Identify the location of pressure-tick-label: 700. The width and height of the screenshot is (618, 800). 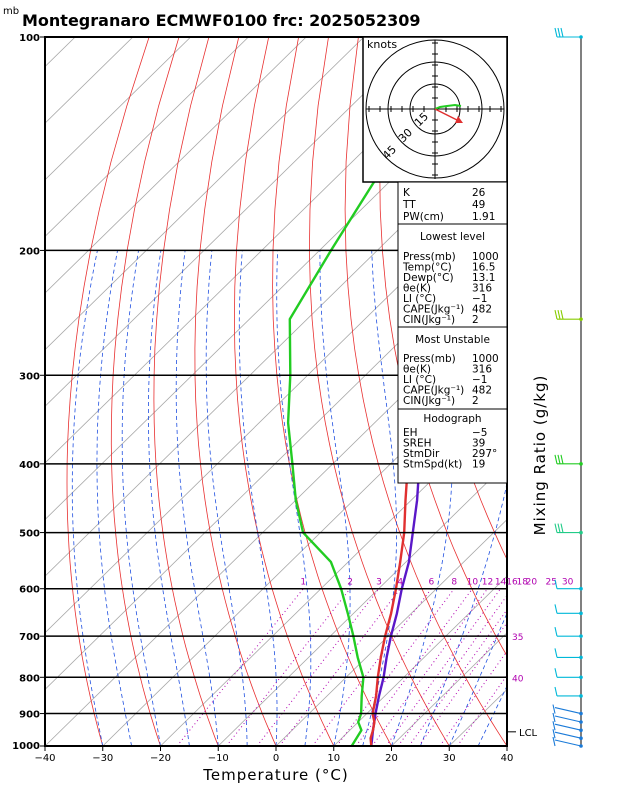
(29, 637).